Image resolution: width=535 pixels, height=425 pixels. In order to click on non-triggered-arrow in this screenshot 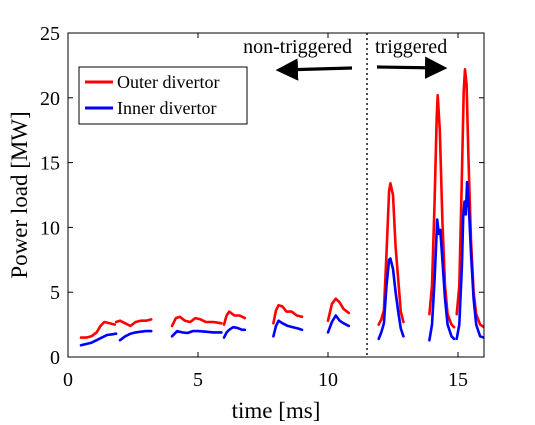, I will do `click(314, 69)`.